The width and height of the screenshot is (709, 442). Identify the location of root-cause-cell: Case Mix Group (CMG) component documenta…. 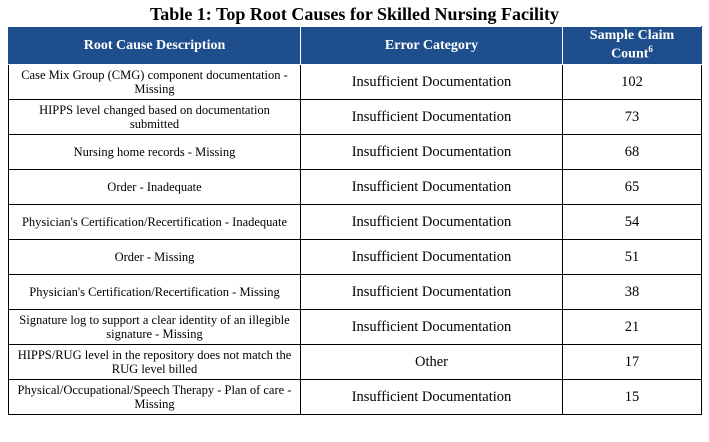
(154, 82).